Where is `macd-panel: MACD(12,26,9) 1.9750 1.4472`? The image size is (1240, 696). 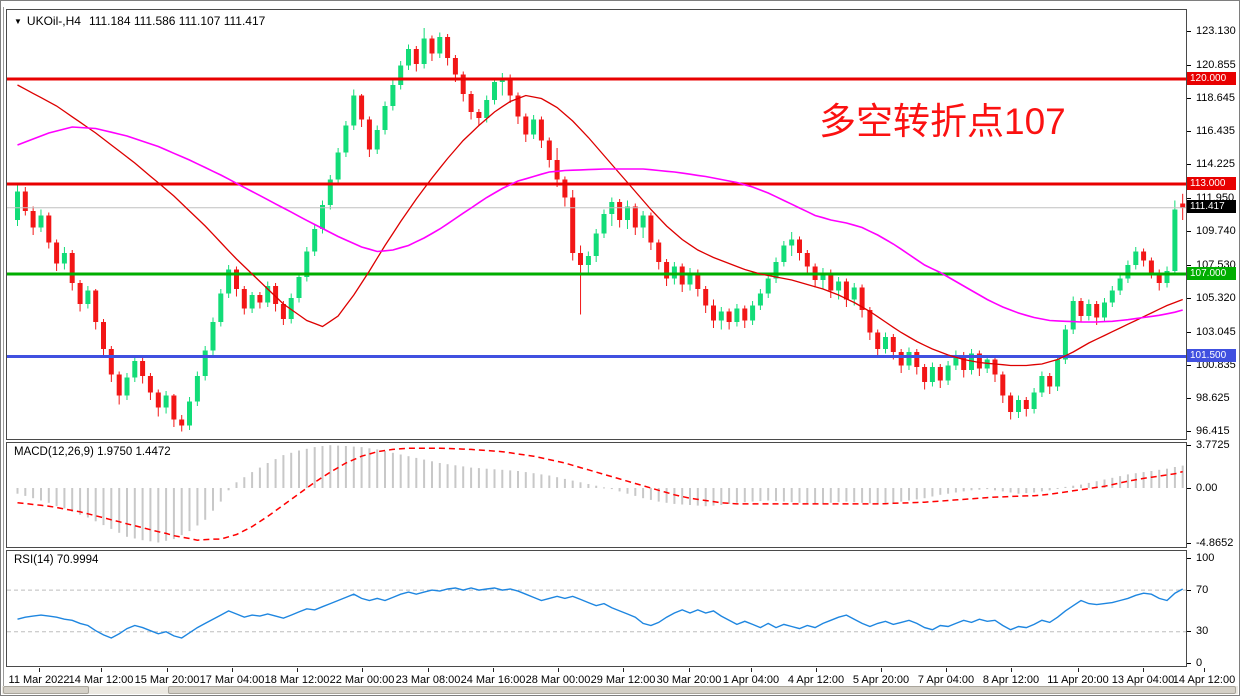
macd-panel: MACD(12,26,9) 1.9750 1.4472 is located at coordinates (596, 495).